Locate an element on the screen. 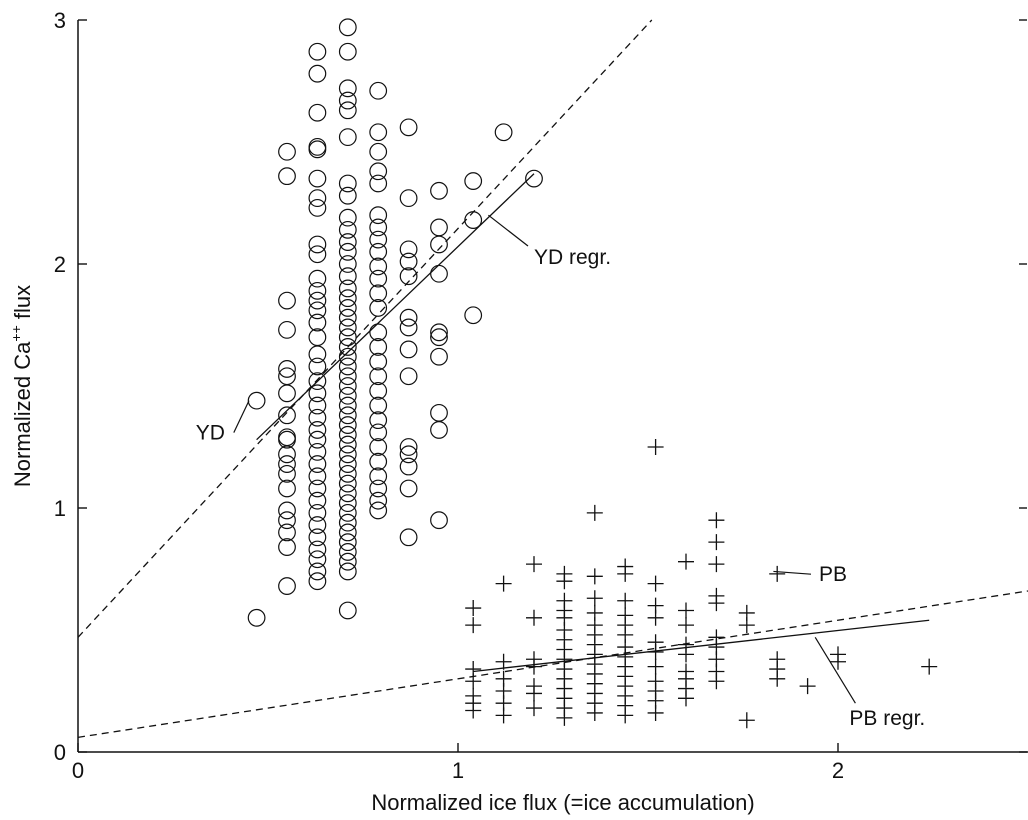 The height and width of the screenshot is (820, 1028). x-tick-label: 0 is located at coordinates (78, 770).